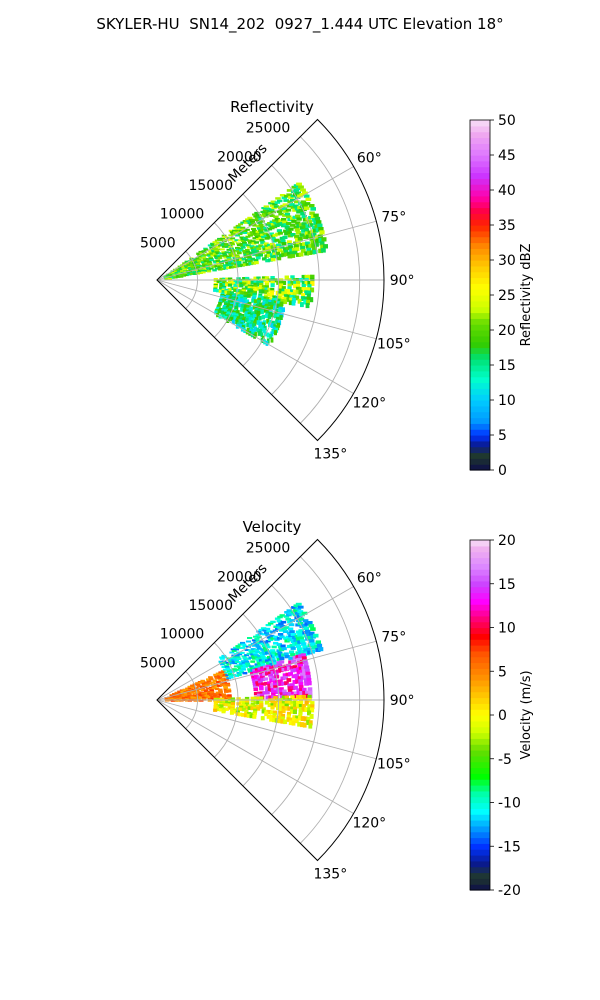 This screenshot has width=600, height=1000. I want to click on azimuth-tick-label: 60°, so click(369, 578).